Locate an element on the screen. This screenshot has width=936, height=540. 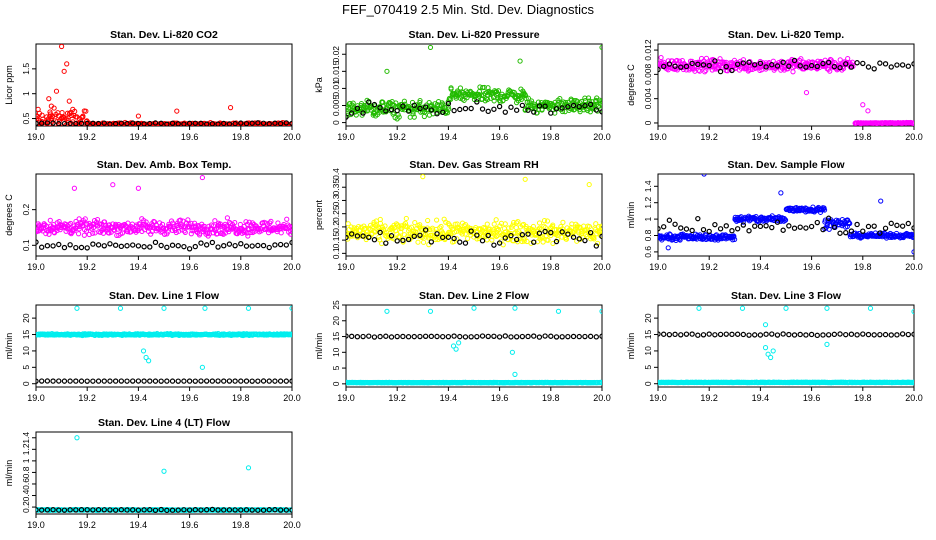
chart-title: Stan. Dev. Li-820 CO2 is located at coordinates (164, 35).